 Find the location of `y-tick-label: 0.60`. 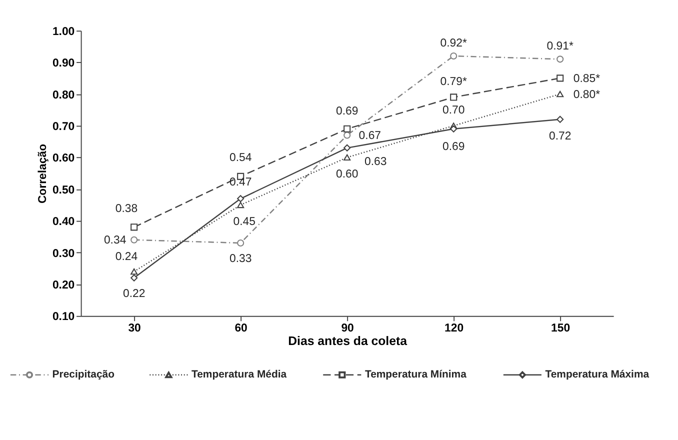

y-tick-label: 0.60 is located at coordinates (63, 158).